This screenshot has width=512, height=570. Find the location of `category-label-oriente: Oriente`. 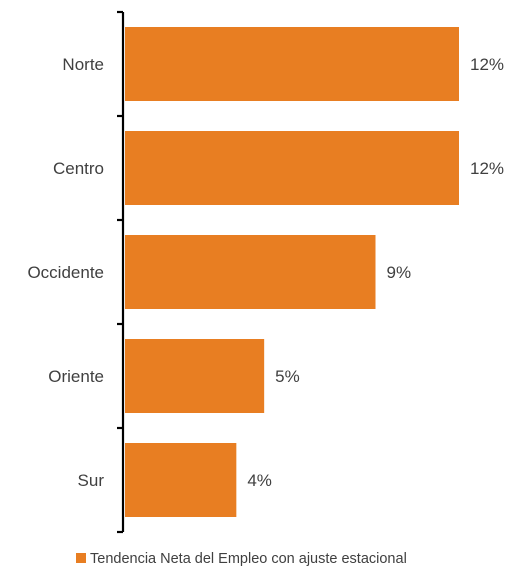

category-label-oriente: Oriente is located at coordinates (76, 376).